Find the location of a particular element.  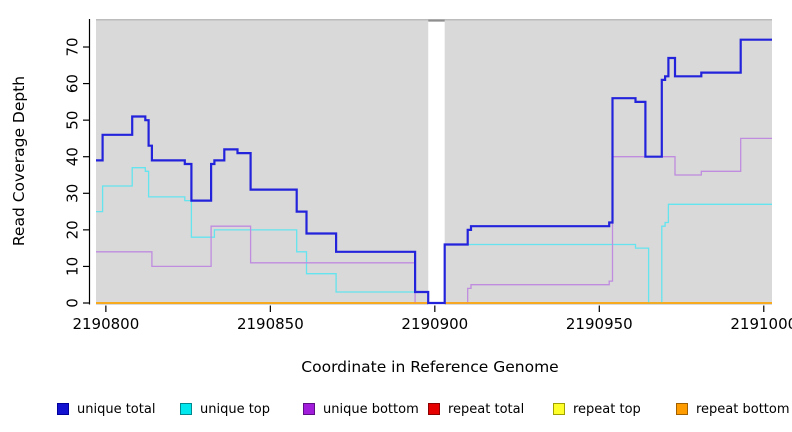

x-axis-title: Coordinate in Reference Genome is located at coordinates (429, 367).